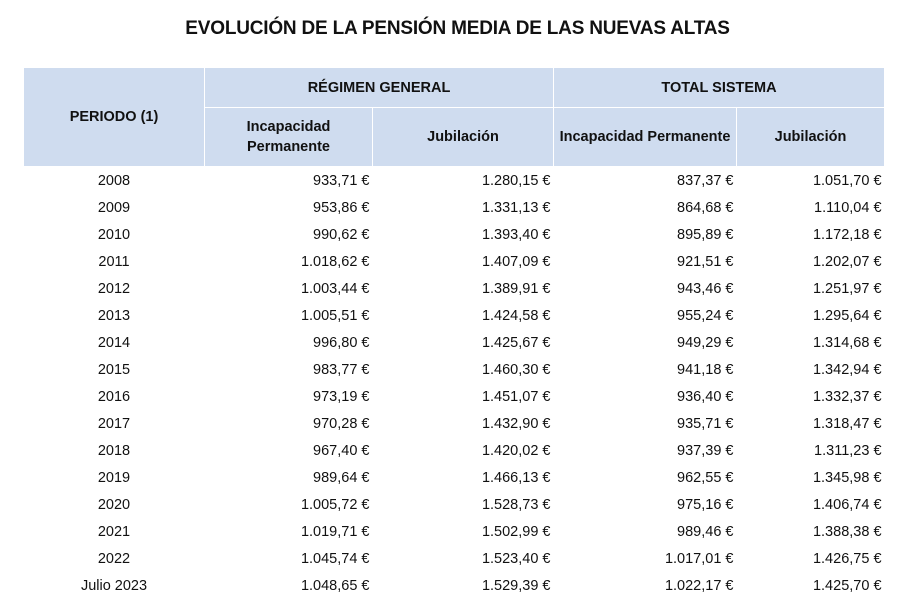  I want to click on cell-ts-jub: 1.426,75 €, so click(847, 558).